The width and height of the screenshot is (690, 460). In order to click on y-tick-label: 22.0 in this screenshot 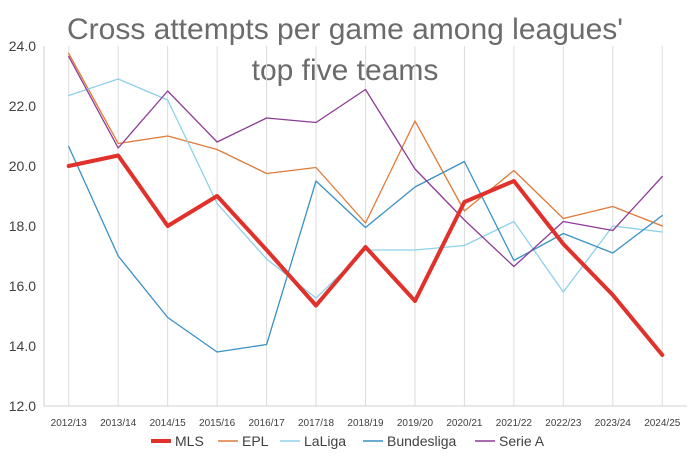, I will do `click(22, 106)`.